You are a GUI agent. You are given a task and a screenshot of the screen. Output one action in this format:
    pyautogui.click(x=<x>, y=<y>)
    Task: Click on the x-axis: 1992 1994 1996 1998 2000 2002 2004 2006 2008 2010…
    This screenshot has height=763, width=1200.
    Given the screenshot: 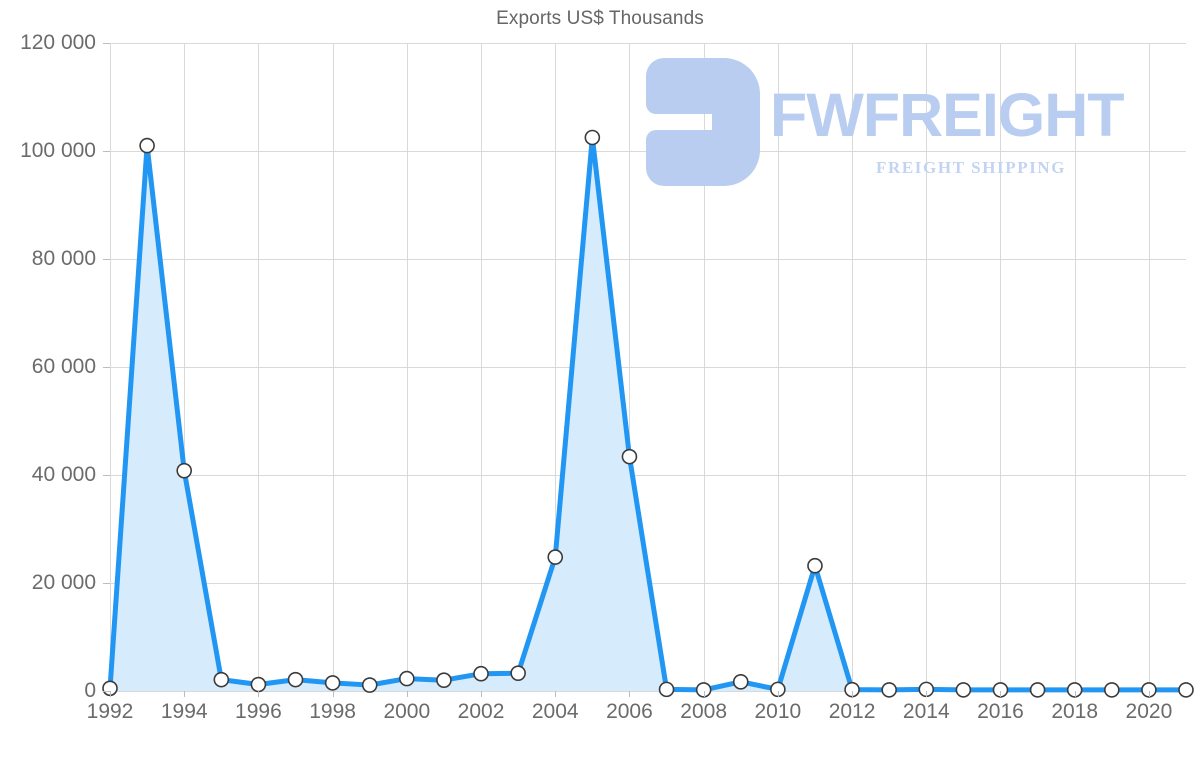 What is the action you would take?
    pyautogui.click(x=600, y=722)
    